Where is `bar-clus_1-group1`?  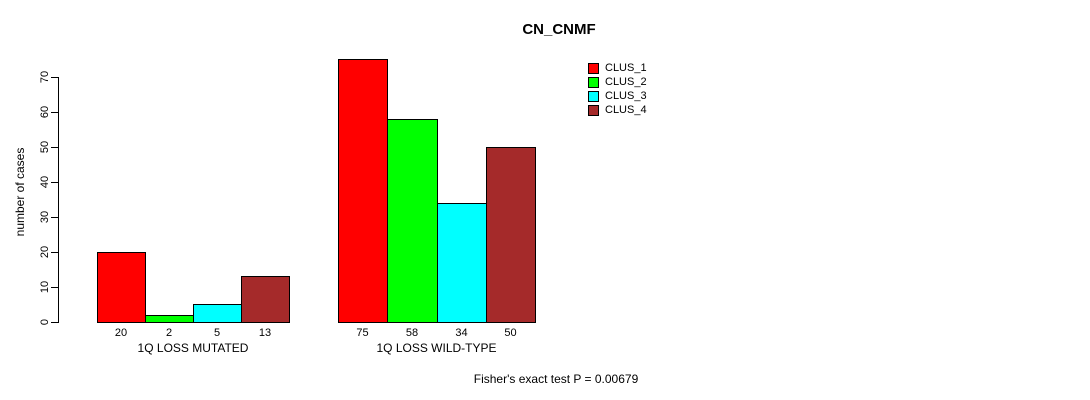 bar-clus_1-group1 is located at coordinates (121, 287).